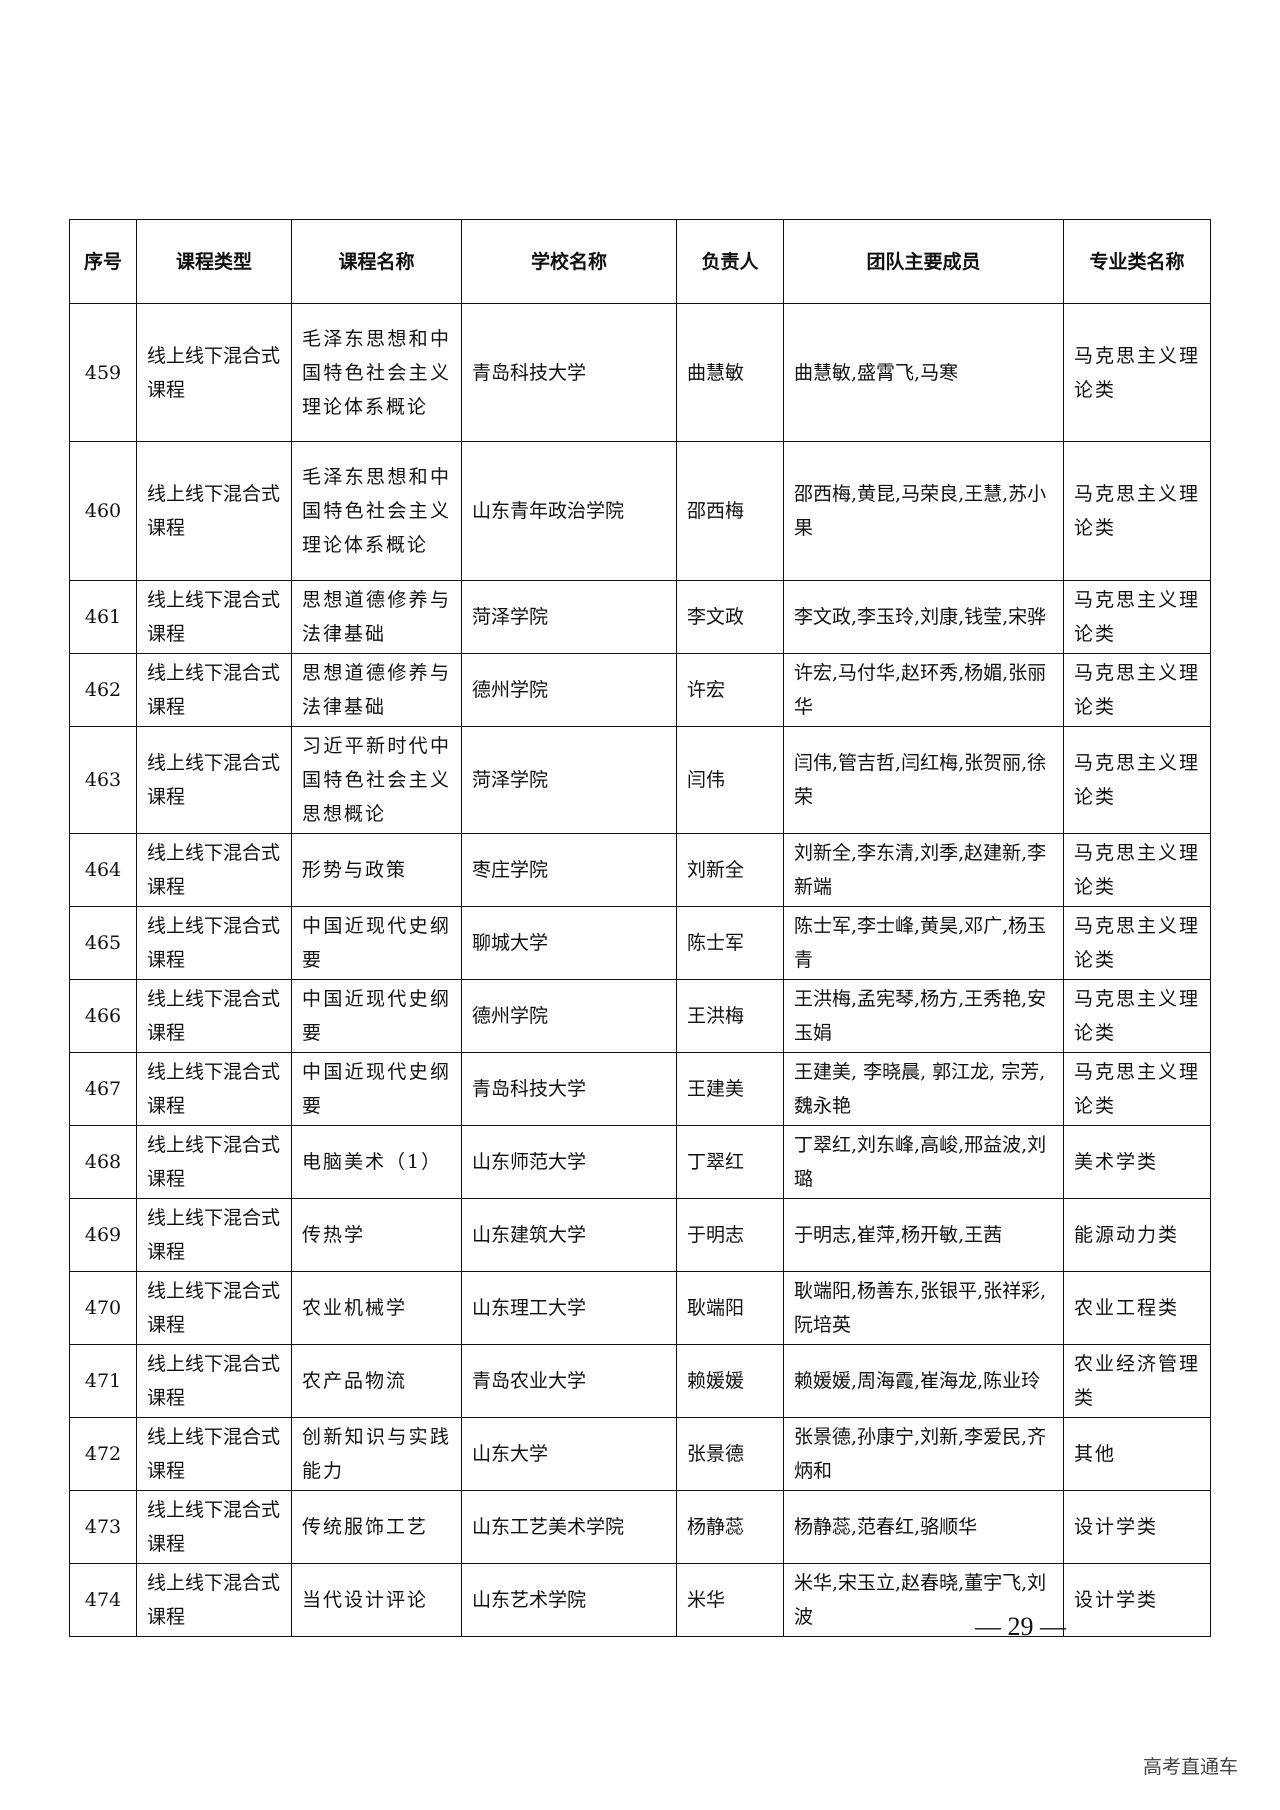 This screenshot has width=1280, height=1810. What do you see at coordinates (923, 690) in the screenshot?
I see `team-members-cell: 许宏,马付华,赵环秀,杨媚,张丽华` at bounding box center [923, 690].